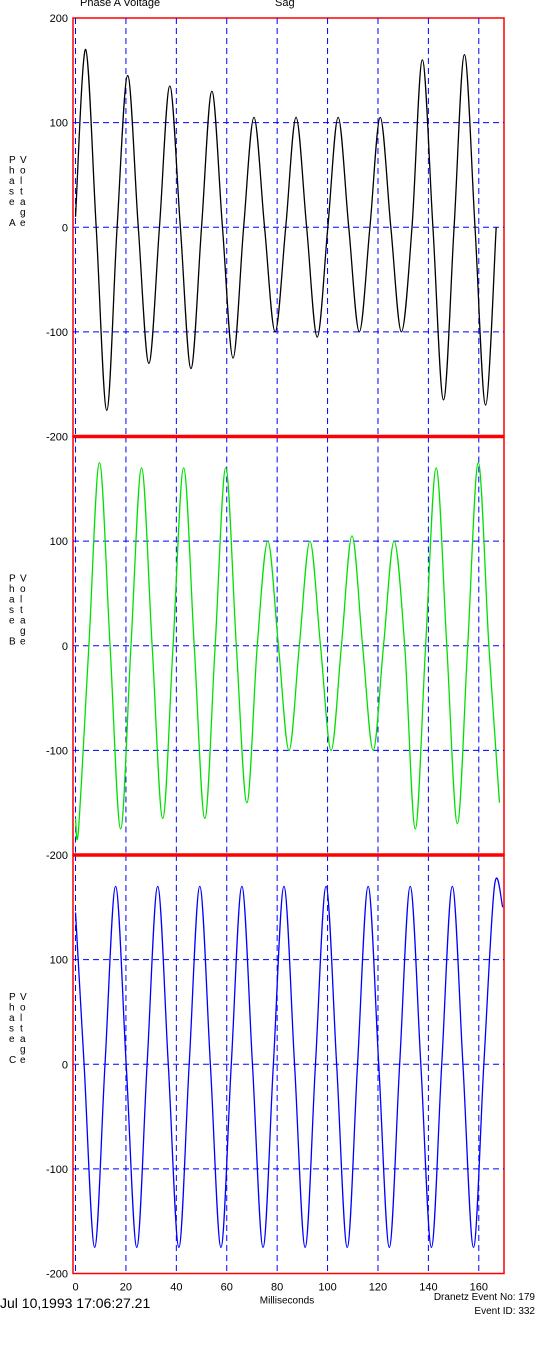  I want to click on event-number: Dranetz Event No: 179, so click(485, 1297).